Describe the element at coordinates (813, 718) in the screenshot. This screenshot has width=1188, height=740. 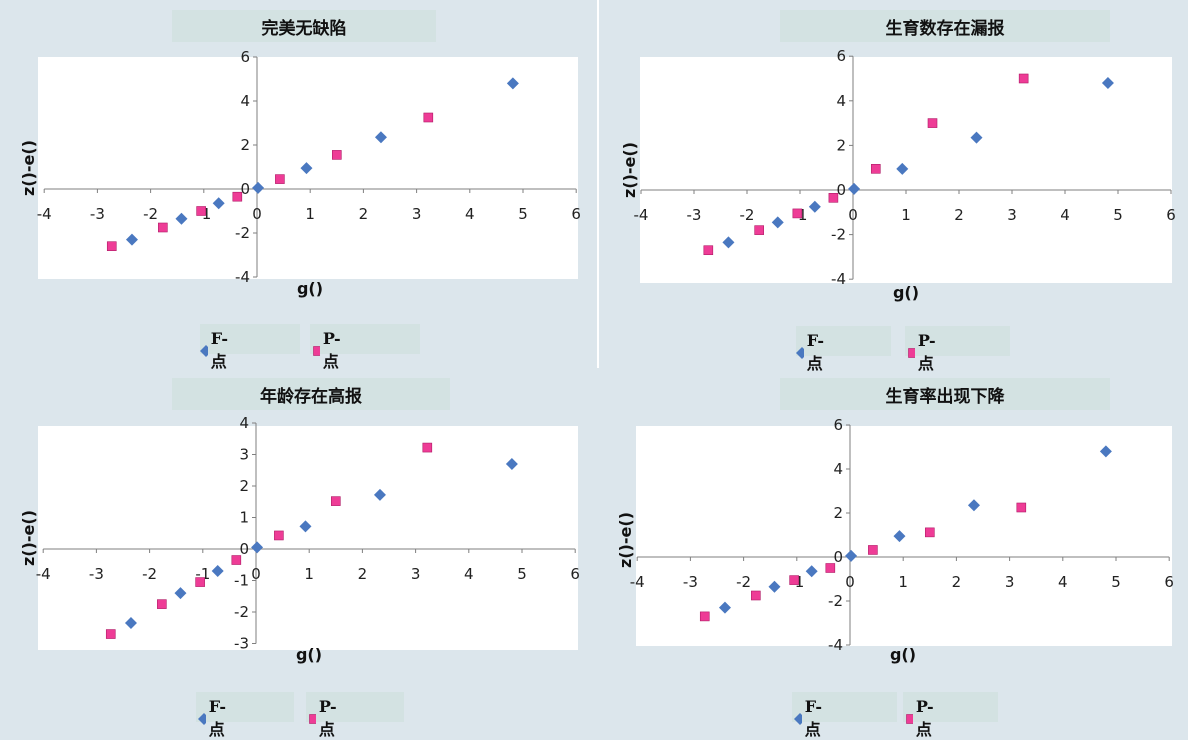
I see `legend-label: F-点` at that location.